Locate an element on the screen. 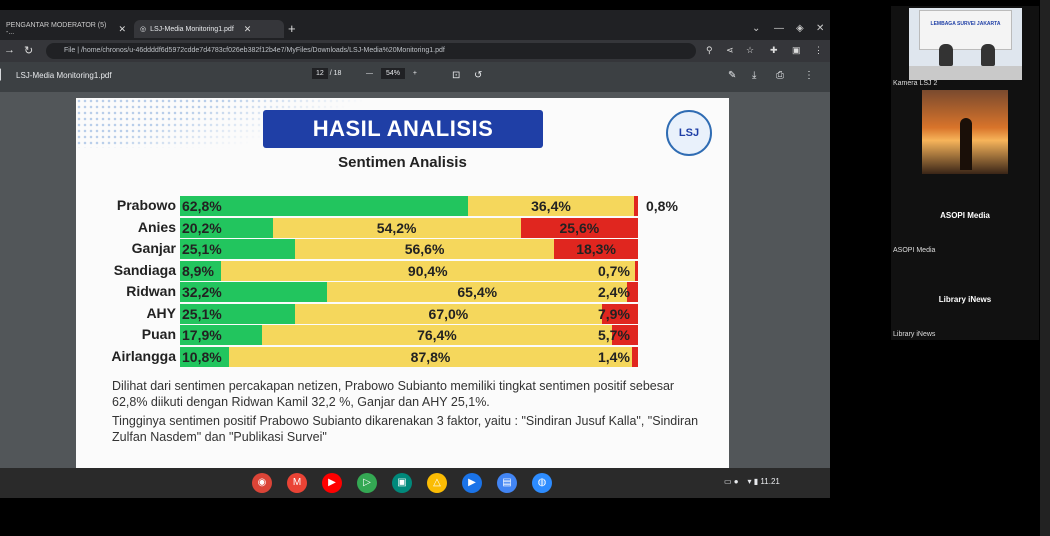 This screenshot has height=536, width=1050. neutral-bar: 54,2% is located at coordinates (396, 227).